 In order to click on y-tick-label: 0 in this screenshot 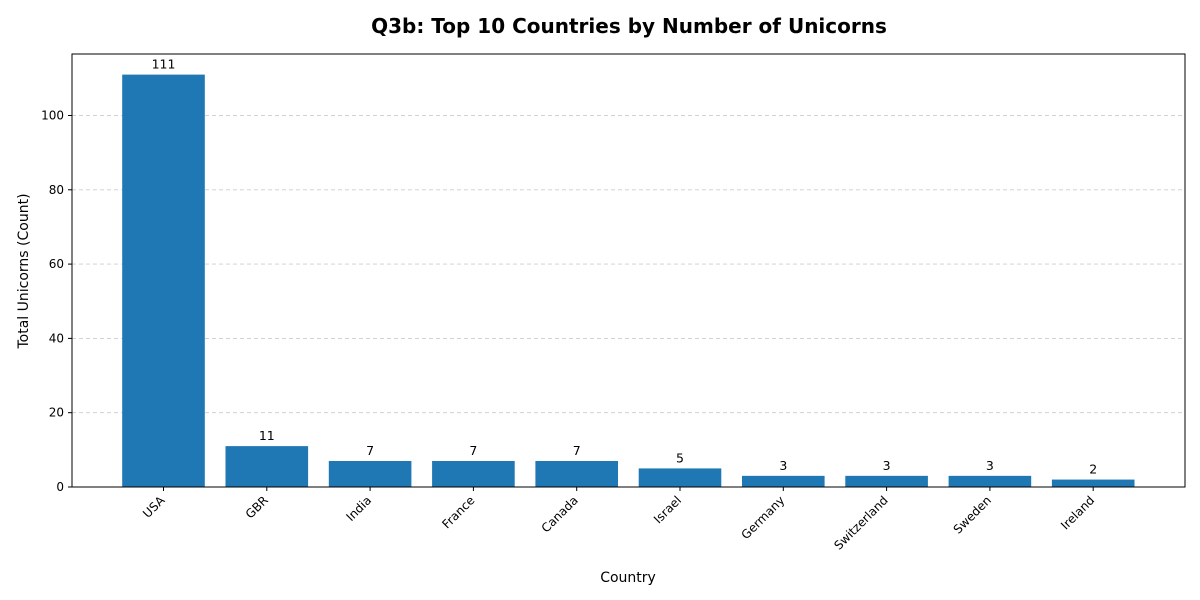, I will do `click(60, 487)`.